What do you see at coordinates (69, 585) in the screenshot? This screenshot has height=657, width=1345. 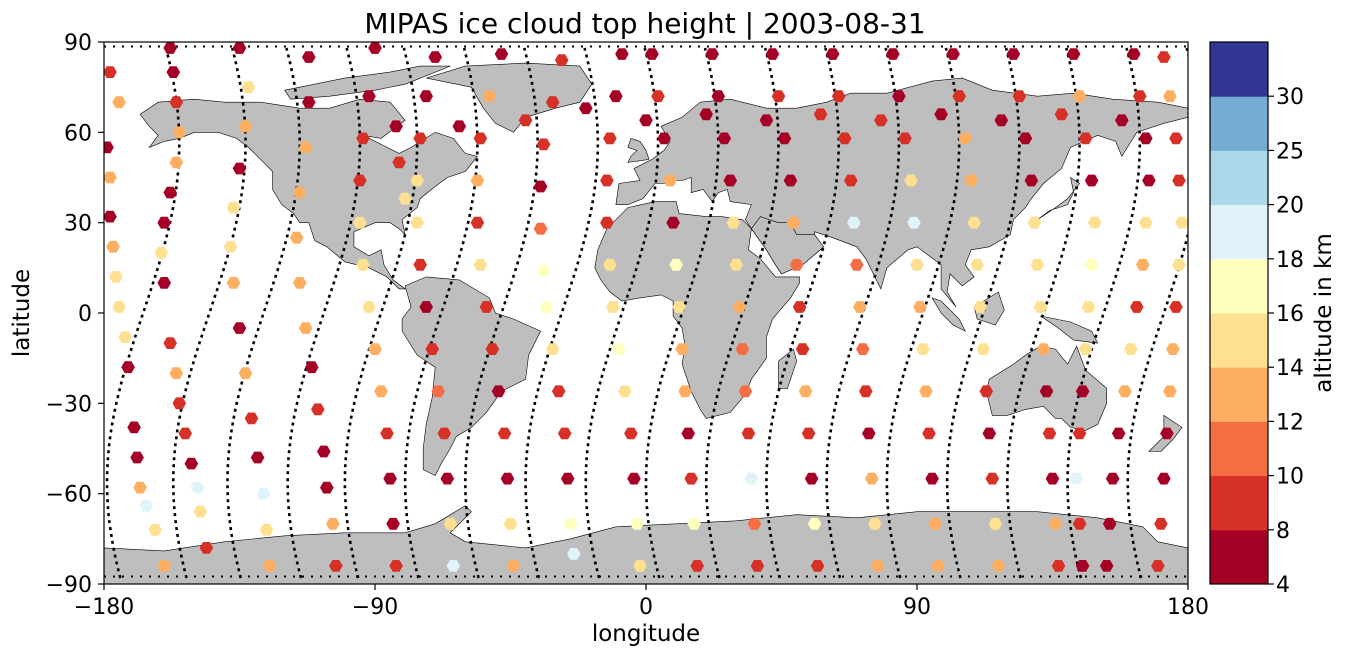 I see `y-tick-label: −90` at bounding box center [69, 585].